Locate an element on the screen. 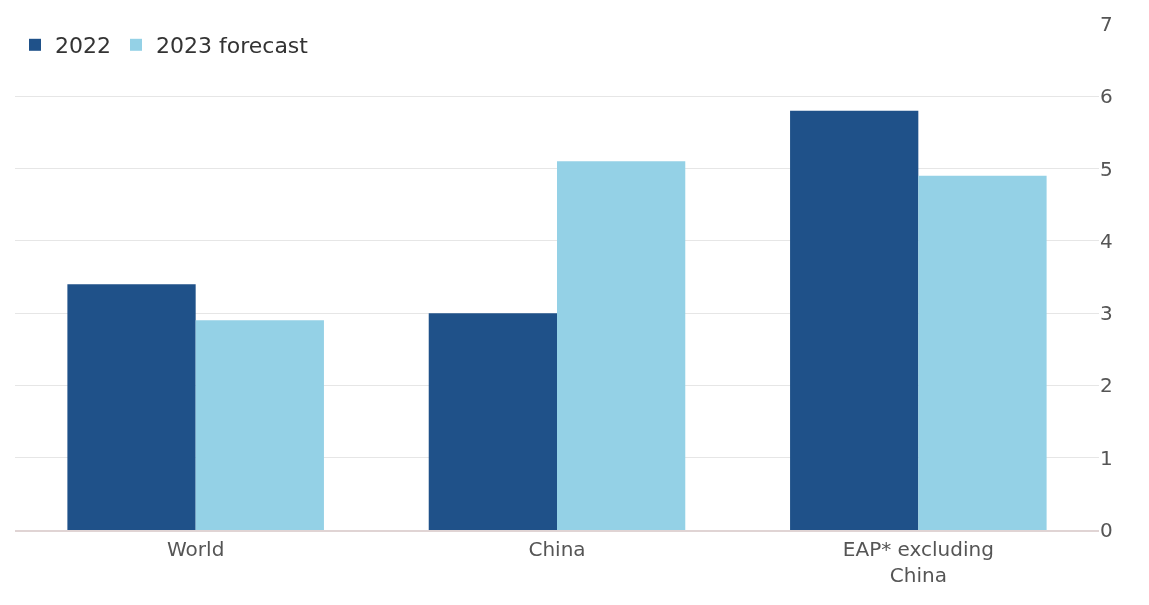  y-tick-label: 1 is located at coordinates (1106, 457).